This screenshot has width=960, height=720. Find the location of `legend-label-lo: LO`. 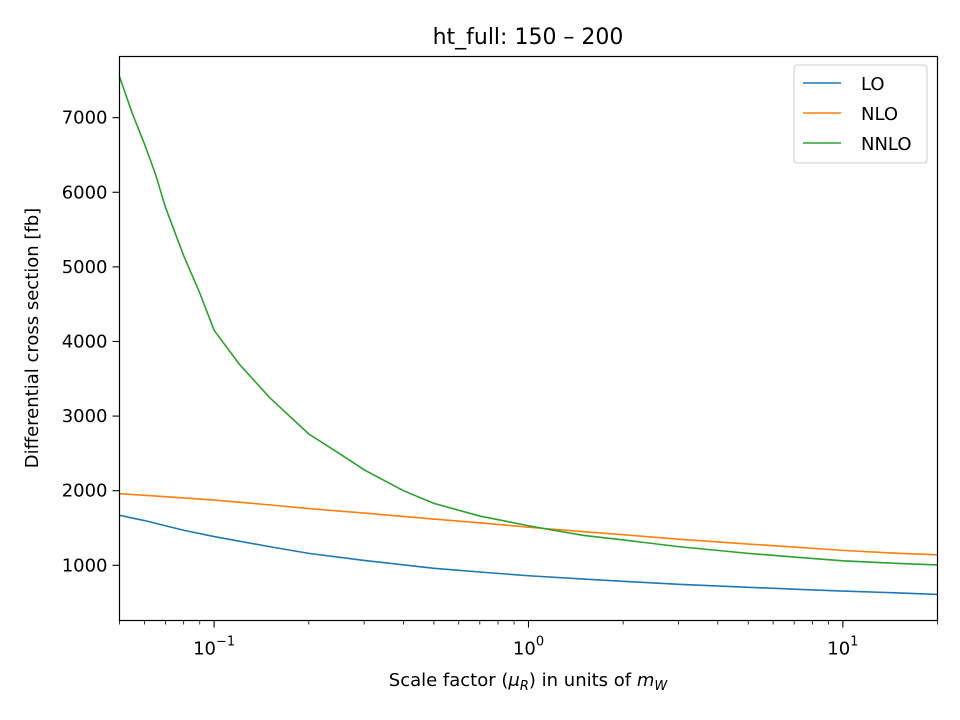

legend-label-lo: LO is located at coordinates (873, 84).